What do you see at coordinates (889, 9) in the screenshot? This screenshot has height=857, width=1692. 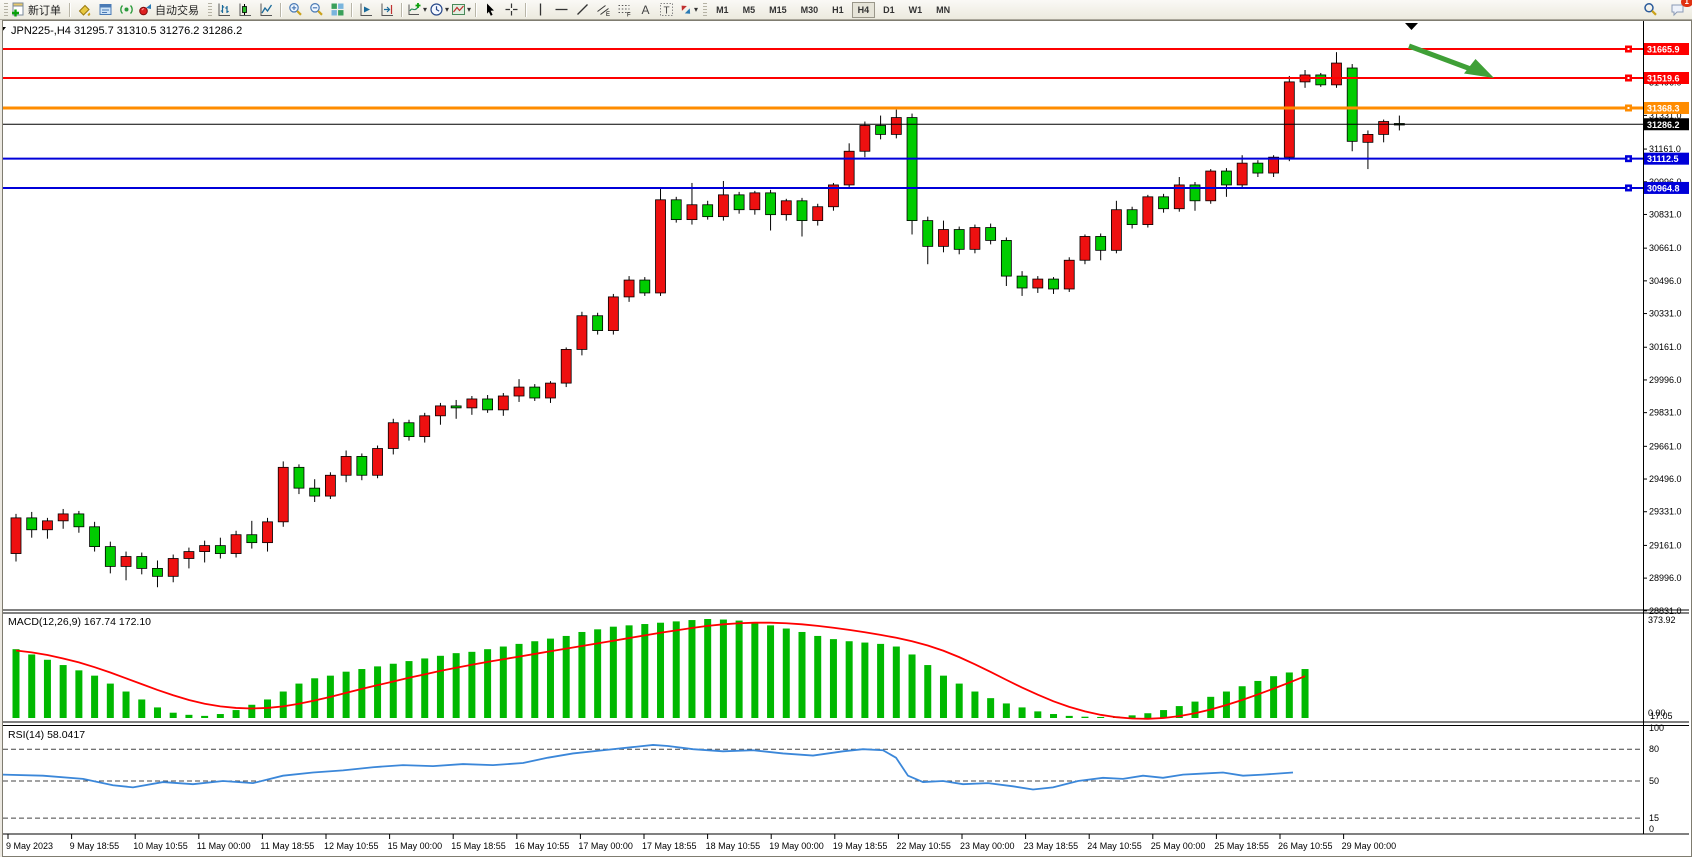 I see `timeframe-d1: D1` at bounding box center [889, 9].